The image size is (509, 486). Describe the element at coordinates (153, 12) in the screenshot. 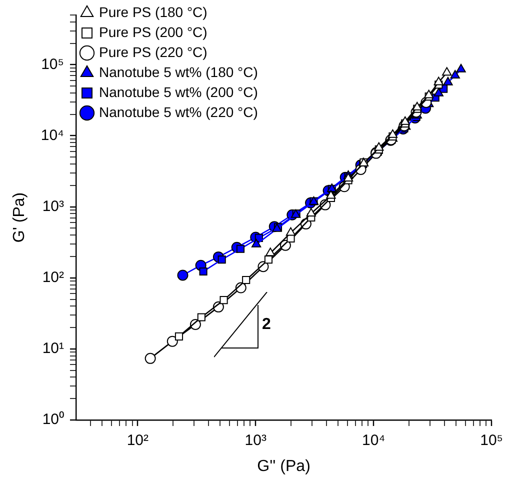

I see `legend-label: Pure PS (180 °C)` at that location.